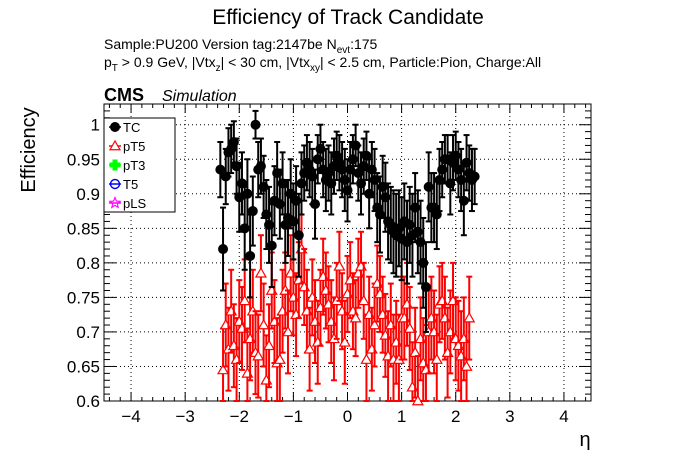 This screenshot has width=696, height=472. What do you see at coordinates (509, 416) in the screenshot?
I see `x-tick-label: 3` at bounding box center [509, 416].